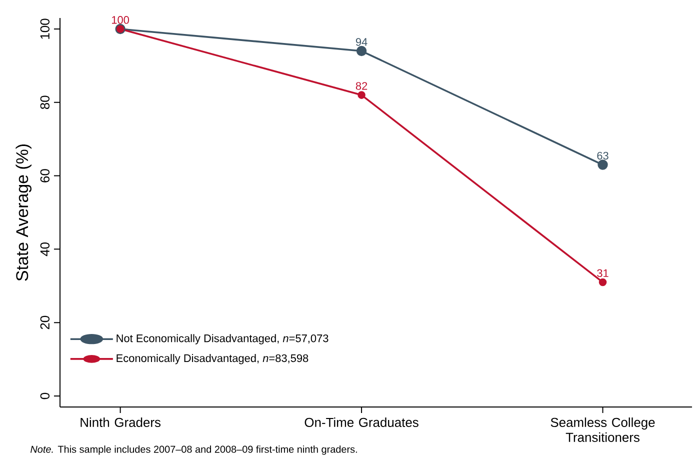 This screenshot has width=694, height=458. I want to click on y-tick-label: 80, so click(45, 103).